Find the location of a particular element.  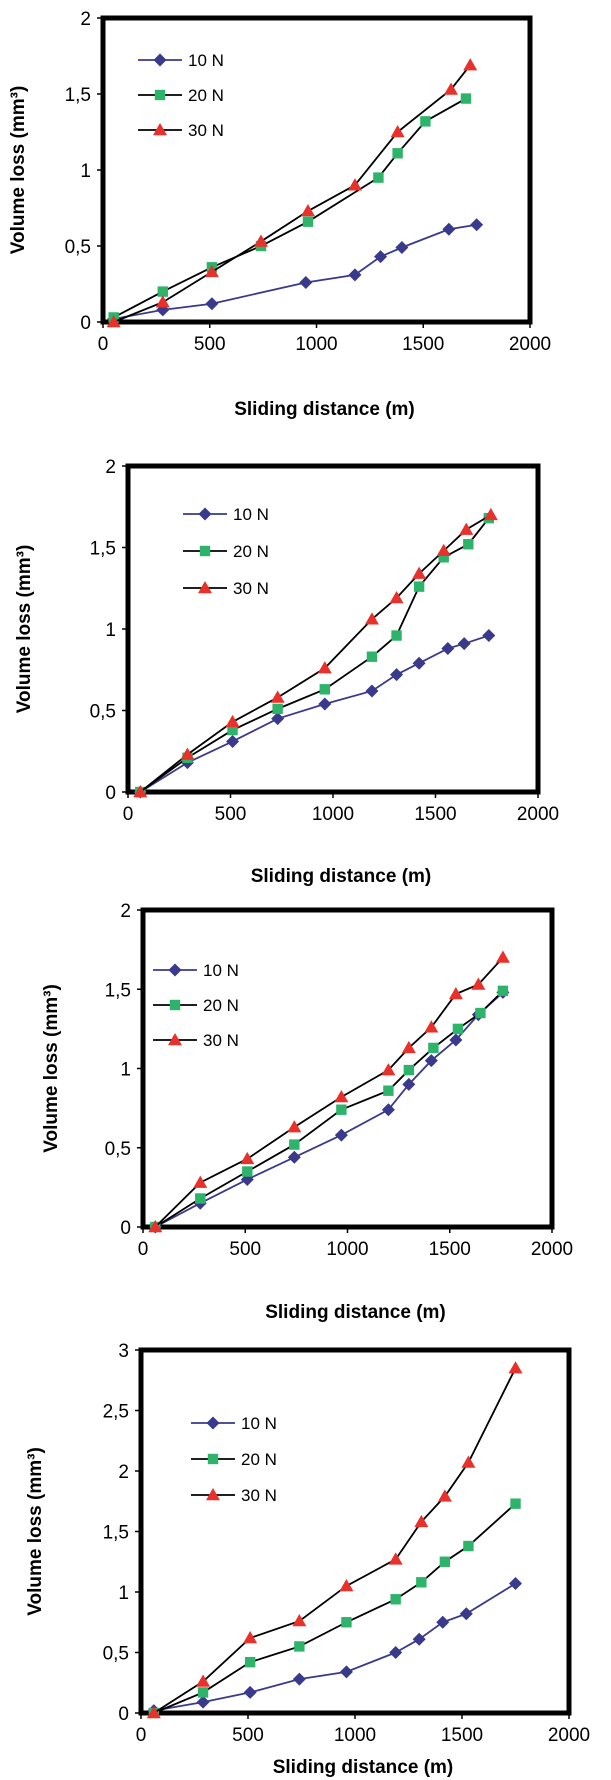

y-tick-label: 1 is located at coordinates (125, 1070).